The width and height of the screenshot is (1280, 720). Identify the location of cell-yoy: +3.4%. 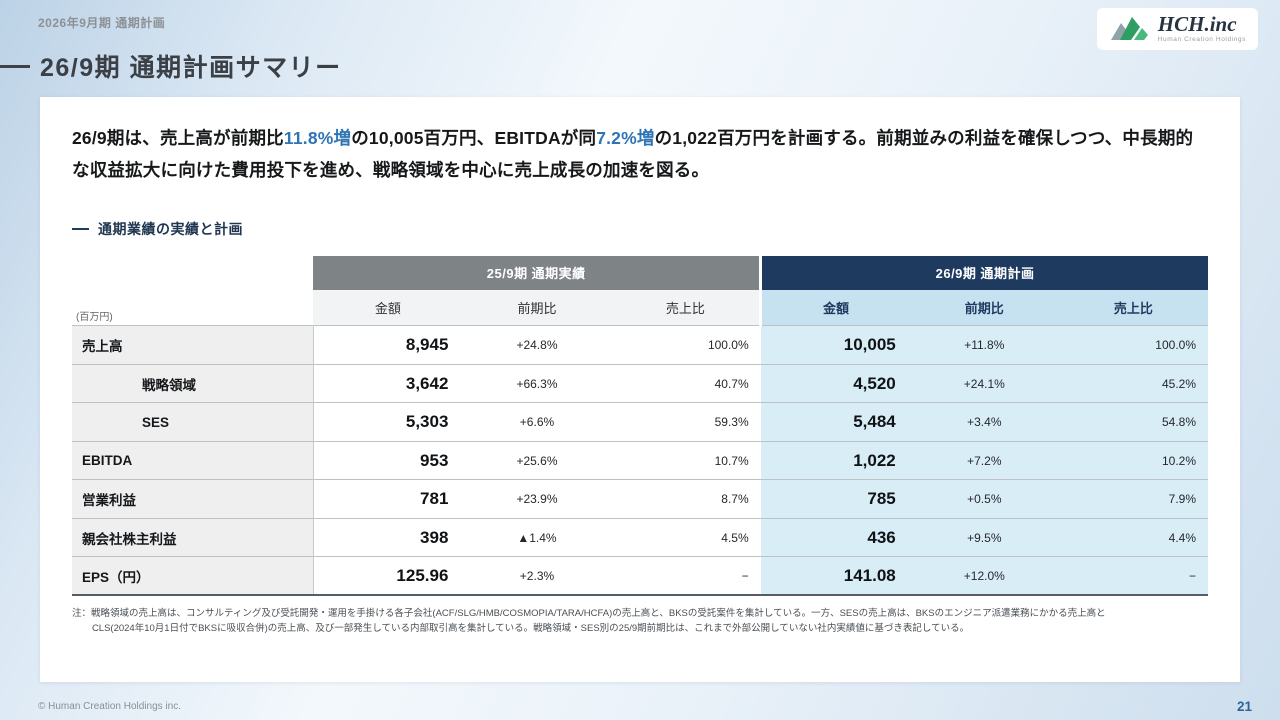
(984, 422).